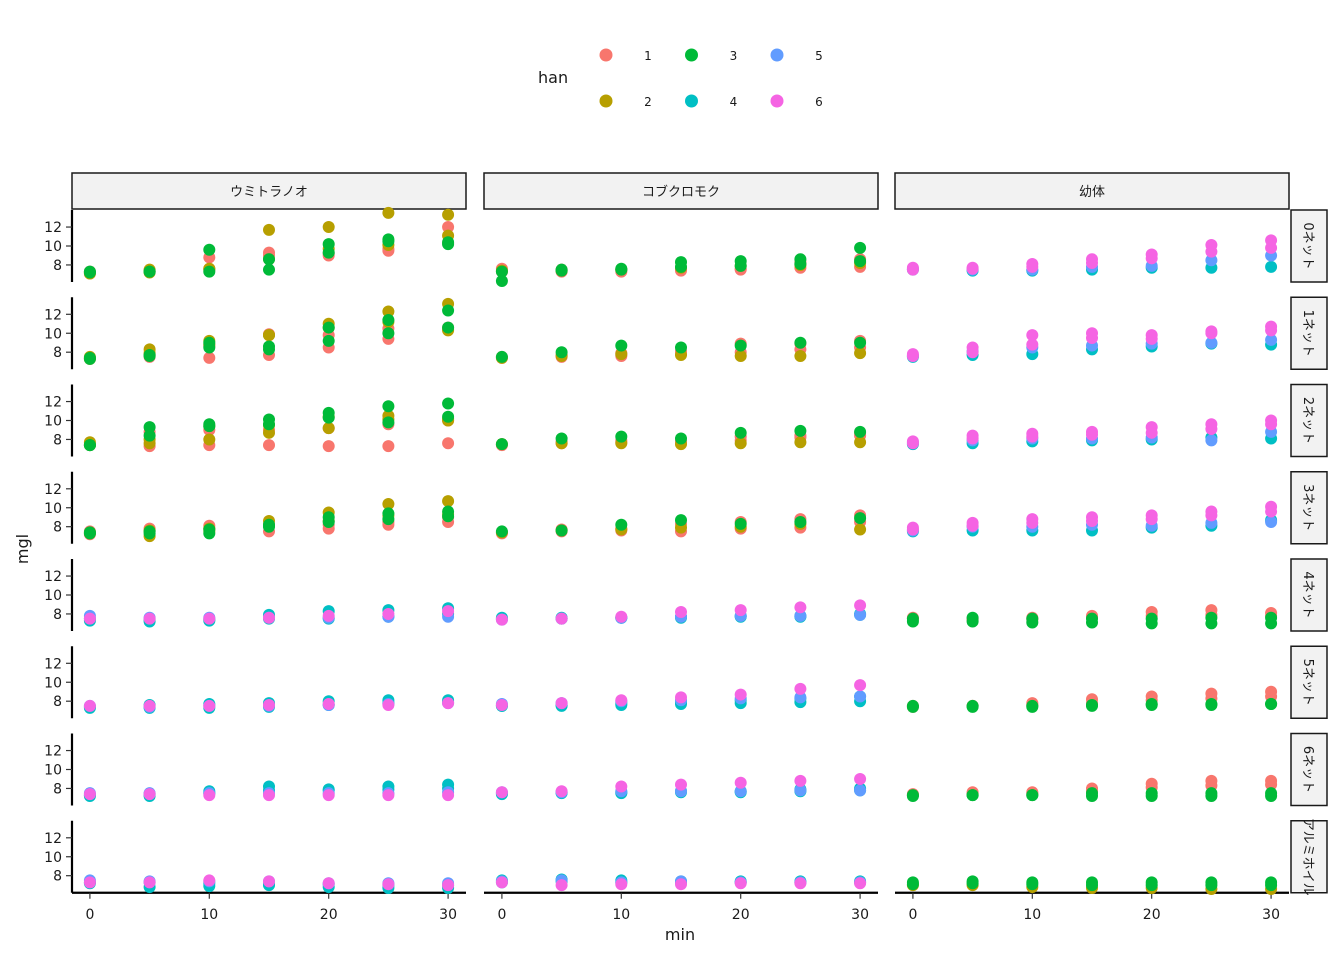 This screenshot has width=1344, height=960. What do you see at coordinates (53, 247) in the screenshot?
I see `y-tick-label: 10` at bounding box center [53, 247].